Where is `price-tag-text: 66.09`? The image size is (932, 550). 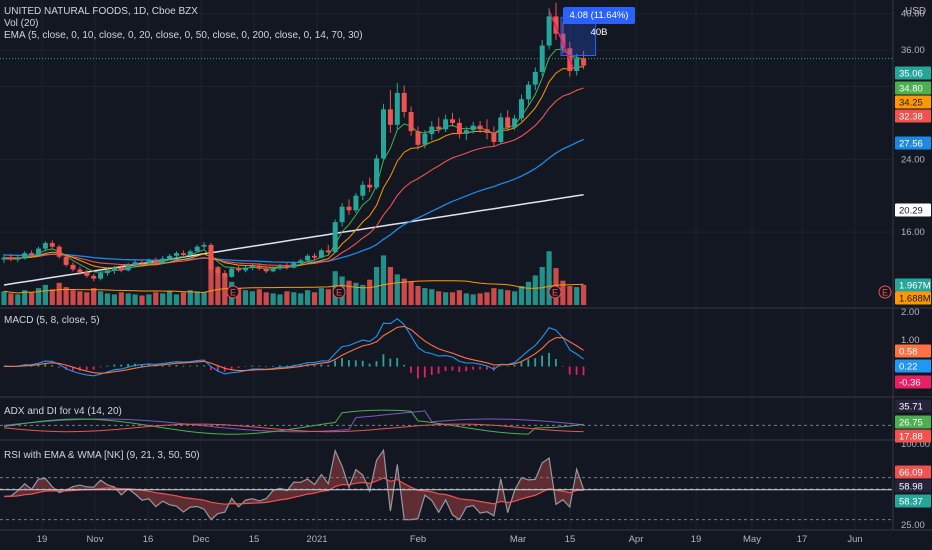
price-tag-text: 66.09 is located at coordinates (911, 473).